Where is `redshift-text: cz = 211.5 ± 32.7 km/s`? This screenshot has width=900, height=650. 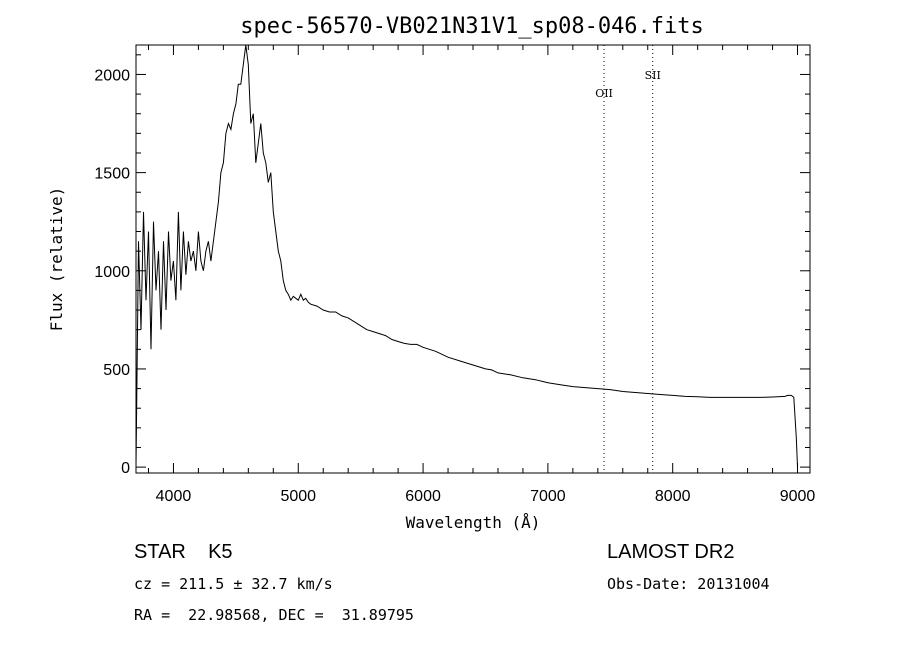 redshift-text: cz = 211.5 ± 32.7 km/s is located at coordinates (233, 584).